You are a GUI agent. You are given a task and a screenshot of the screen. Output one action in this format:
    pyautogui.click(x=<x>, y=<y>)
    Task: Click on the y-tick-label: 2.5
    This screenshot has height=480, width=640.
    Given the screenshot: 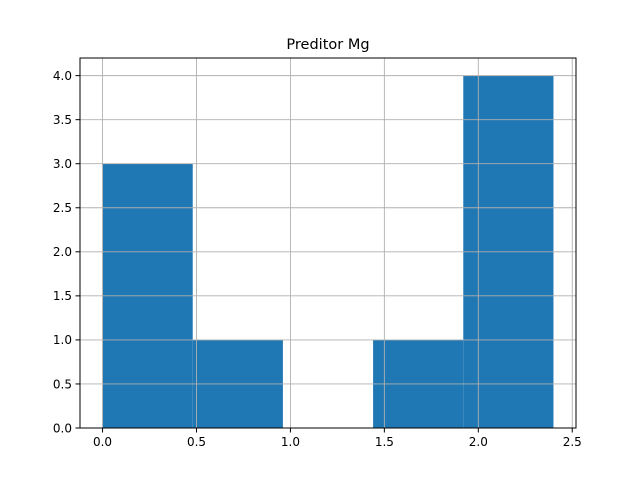 What is the action you would take?
    pyautogui.click(x=62, y=208)
    